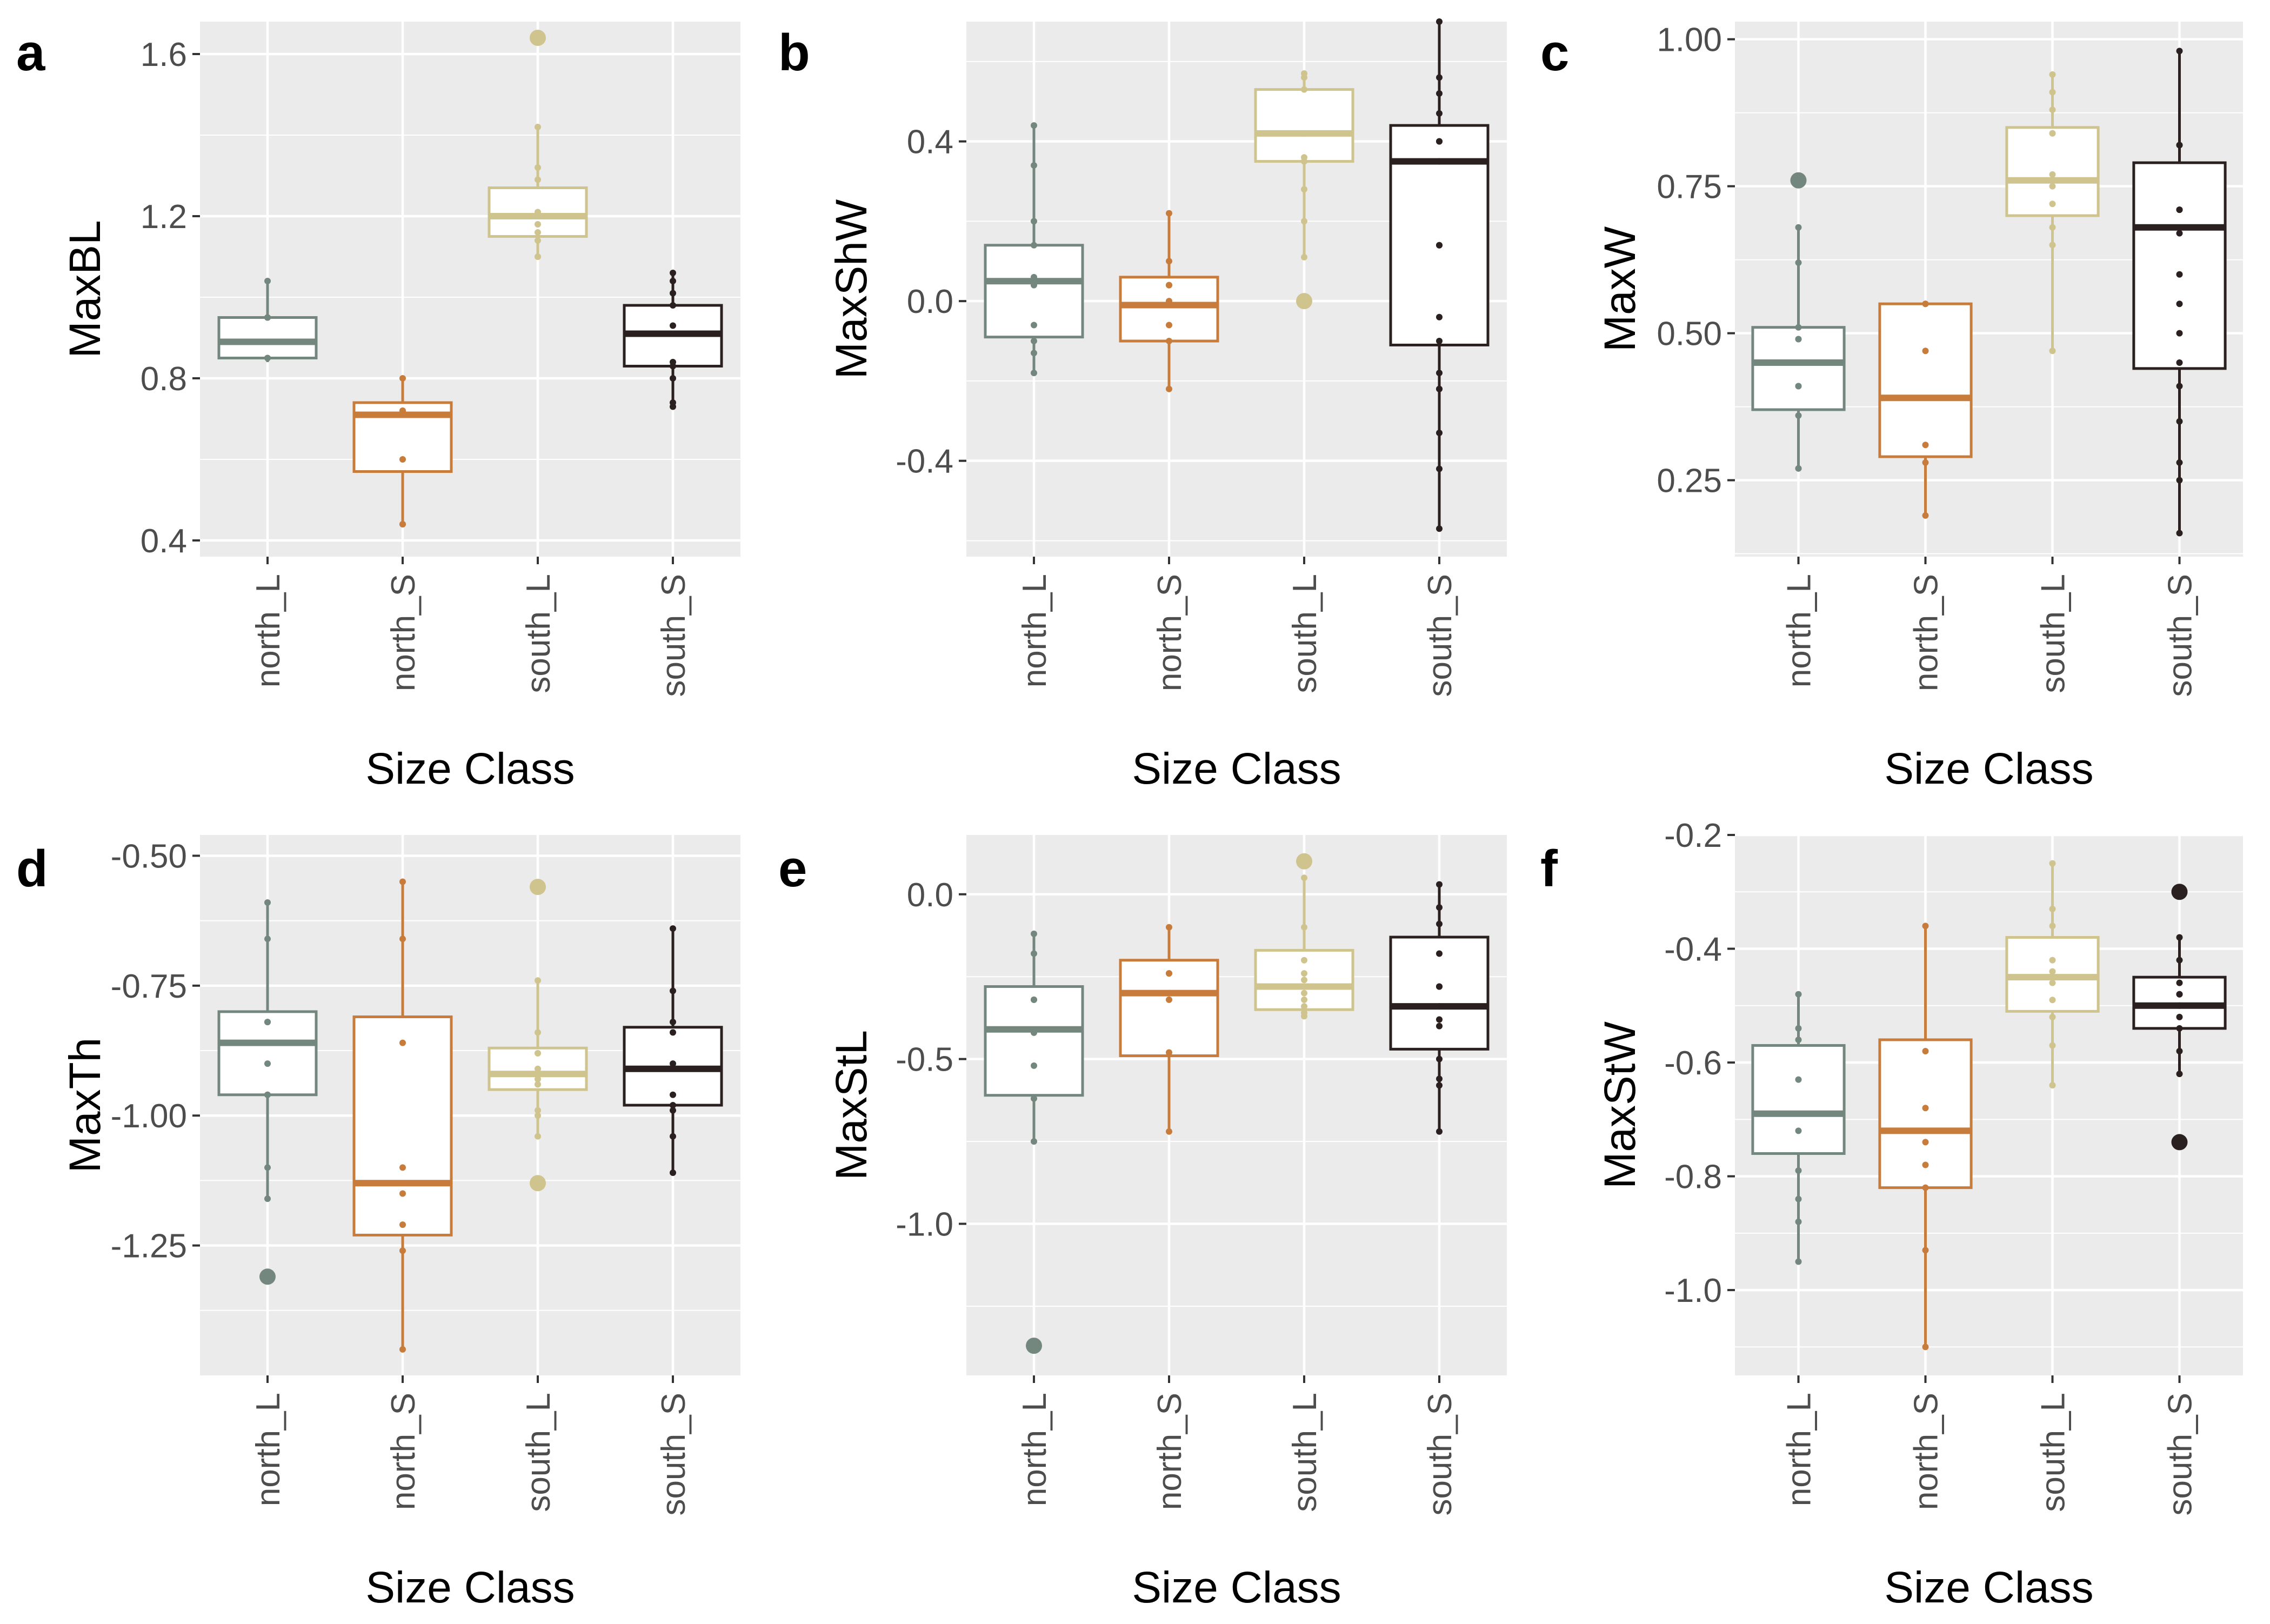 Image resolution: width=2270 pixels, height=1624 pixels. Describe the element at coordinates (1693, 1291) in the screenshot. I see `y-tick-label: -1.0` at that location.